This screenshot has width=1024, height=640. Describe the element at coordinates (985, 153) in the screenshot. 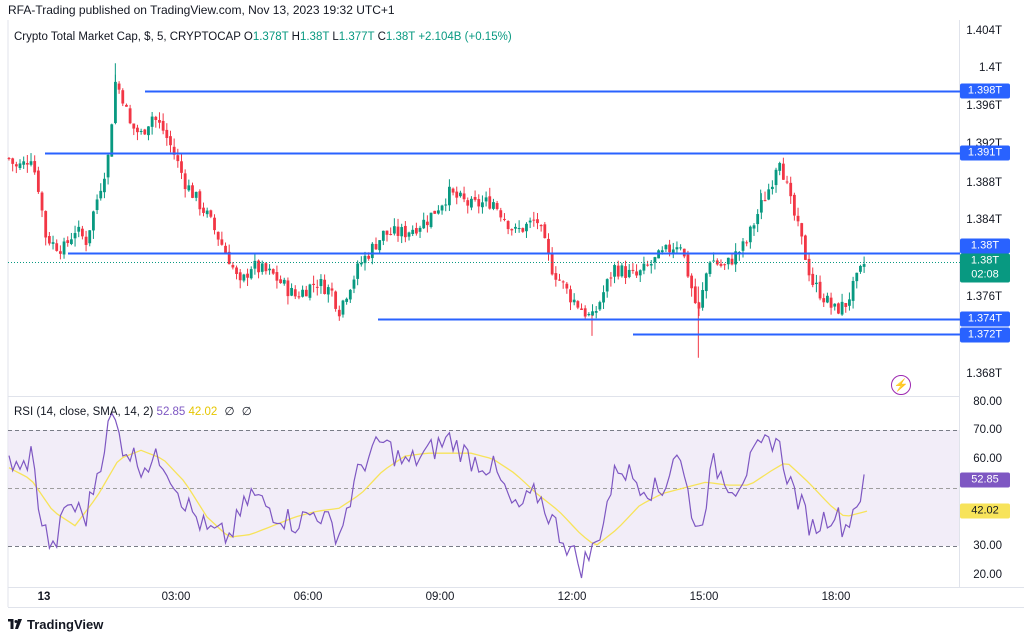

I see `level-tag-1391: 1.391T` at that location.